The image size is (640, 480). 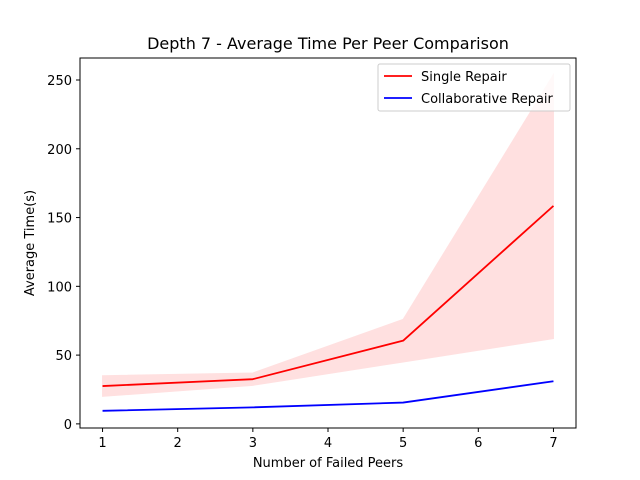 I want to click on x-axis-label: Number of Failed Peers, so click(x=328, y=463).